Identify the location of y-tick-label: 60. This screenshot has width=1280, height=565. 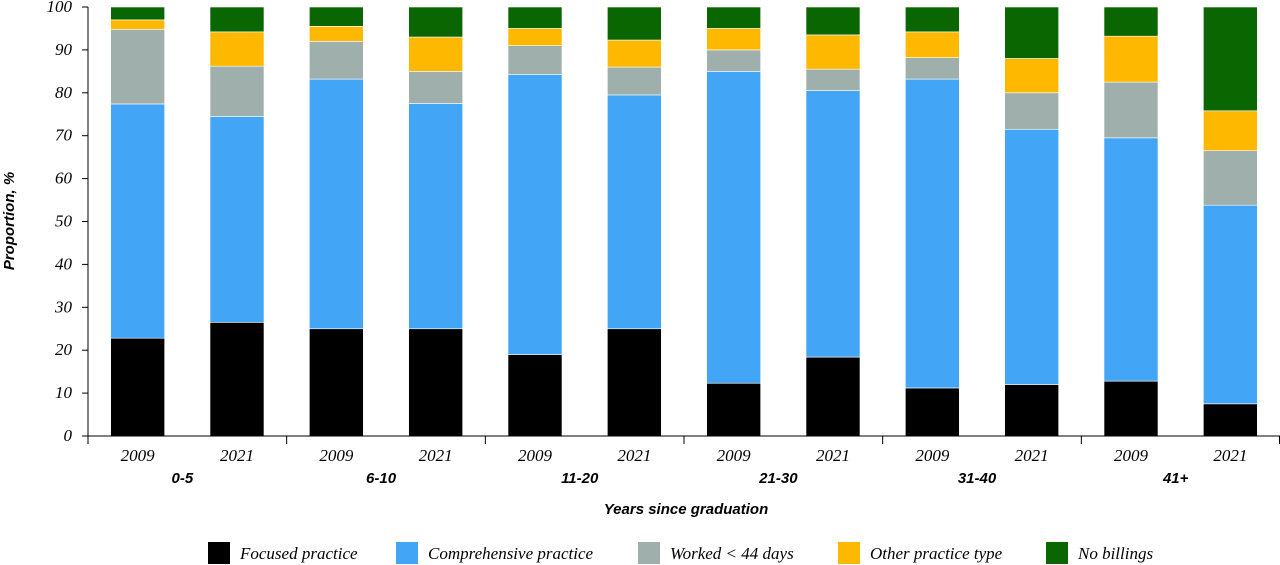
(64, 178).